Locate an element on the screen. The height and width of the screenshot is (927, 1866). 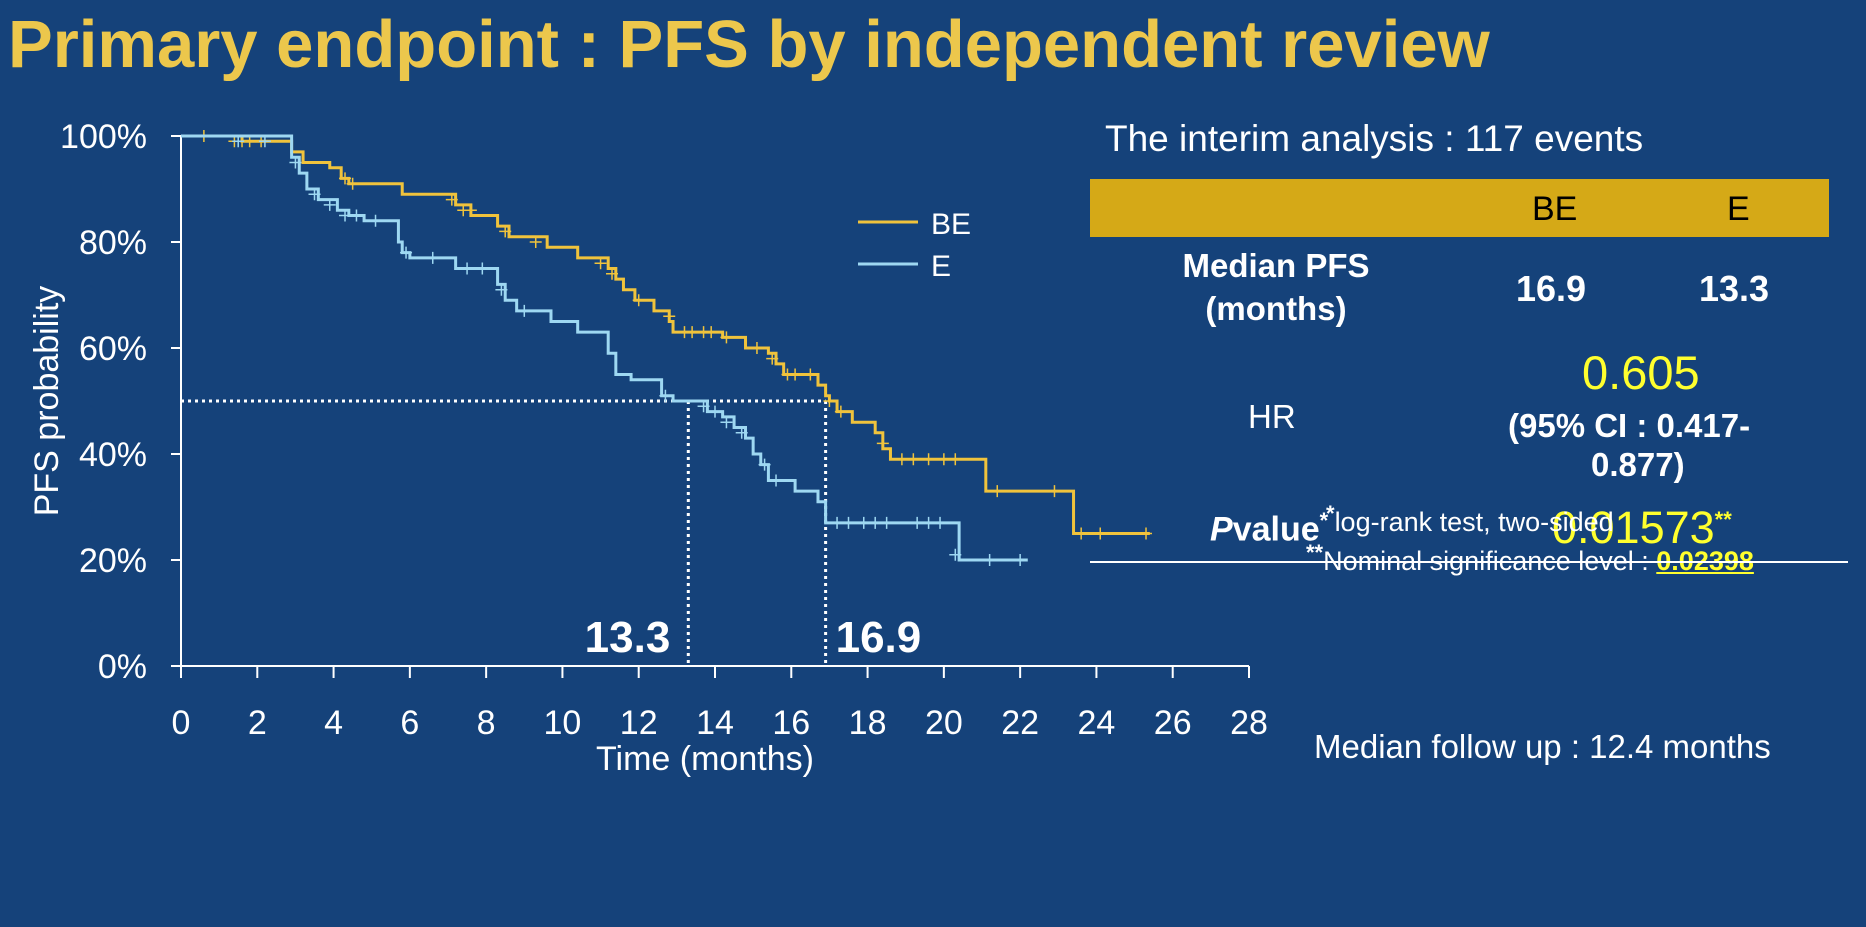
x-tick-label: 26 is located at coordinates (1173, 723).